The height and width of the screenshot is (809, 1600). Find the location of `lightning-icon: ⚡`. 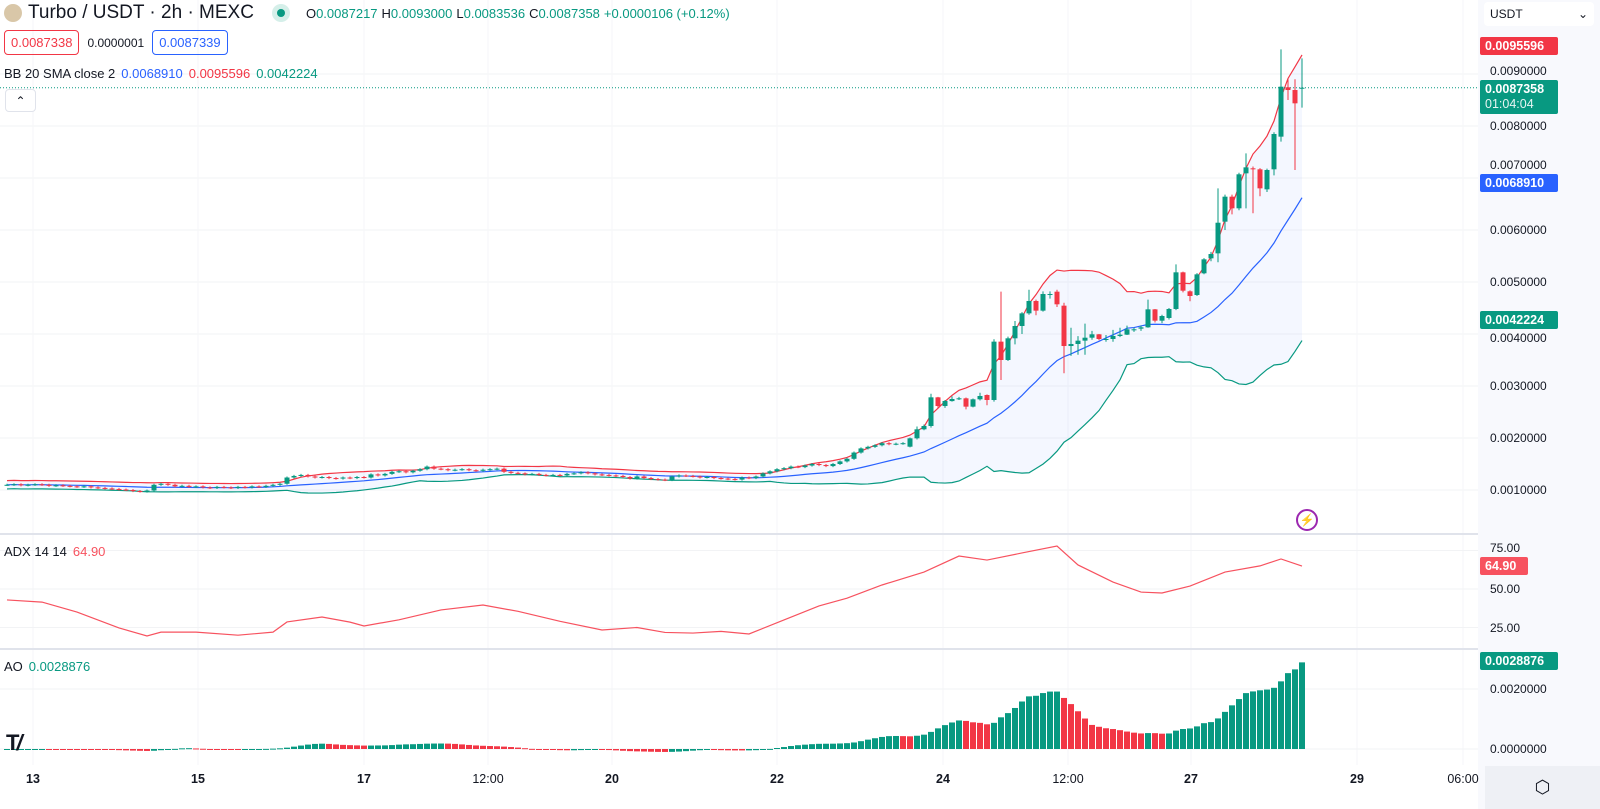

lightning-icon: ⚡ is located at coordinates (1307, 520).